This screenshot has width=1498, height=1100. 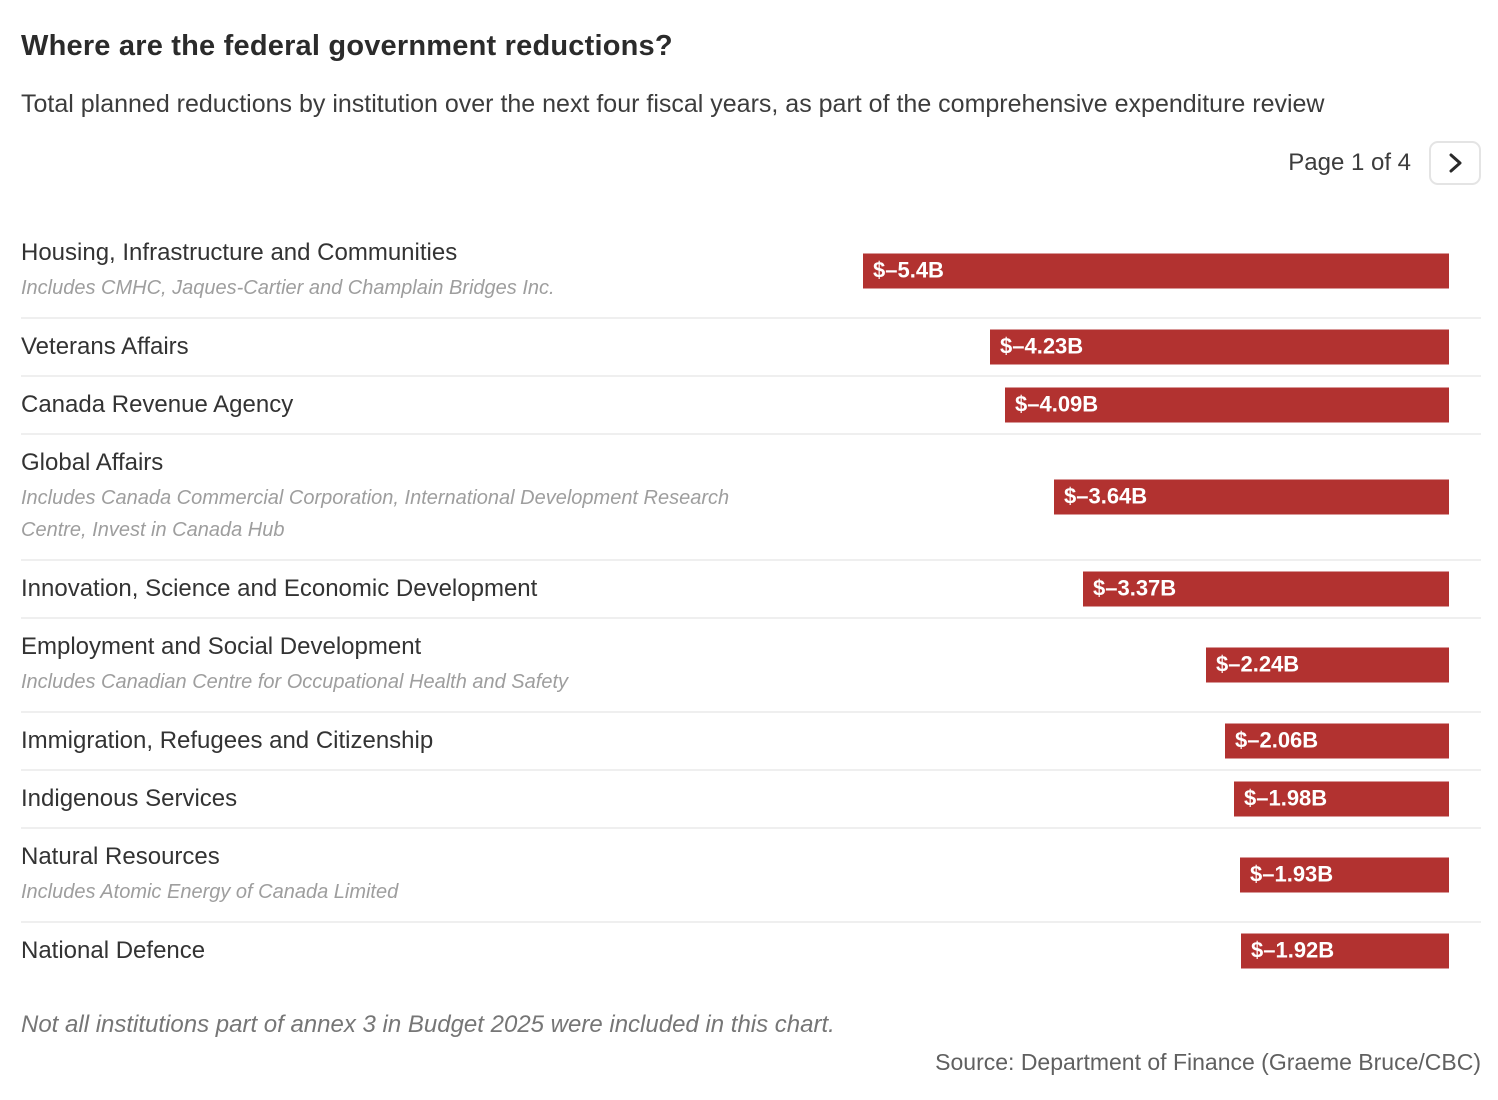 I want to click on reduction-bar: $–1.92B, so click(x=1345, y=950).